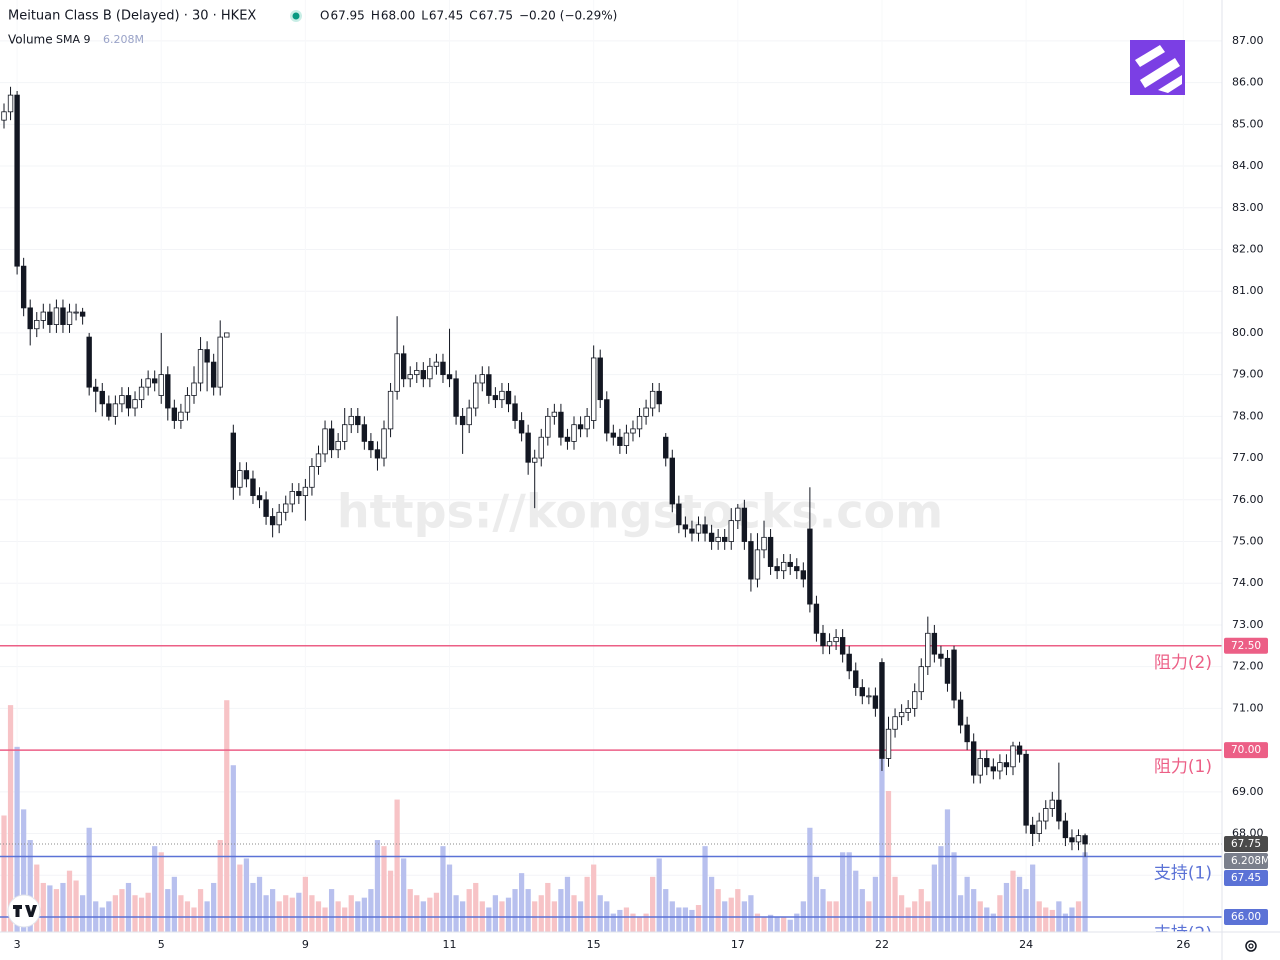 Image resolution: width=1280 pixels, height=960 pixels. I want to click on x-tick-label: 24, so click(1026, 944).